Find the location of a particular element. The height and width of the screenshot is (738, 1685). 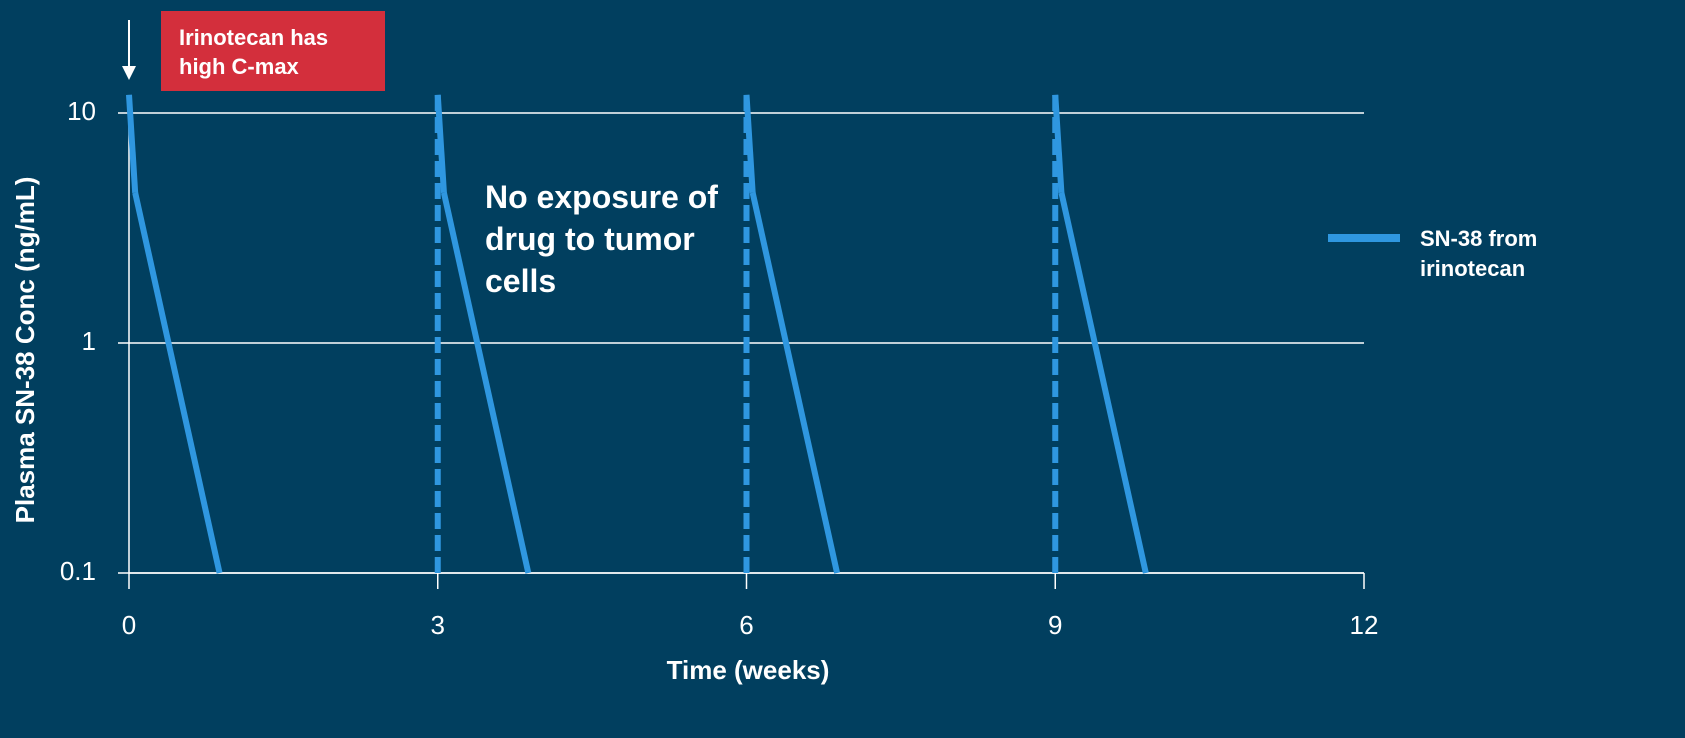

x-tick-label: 12 is located at coordinates (1364, 625).